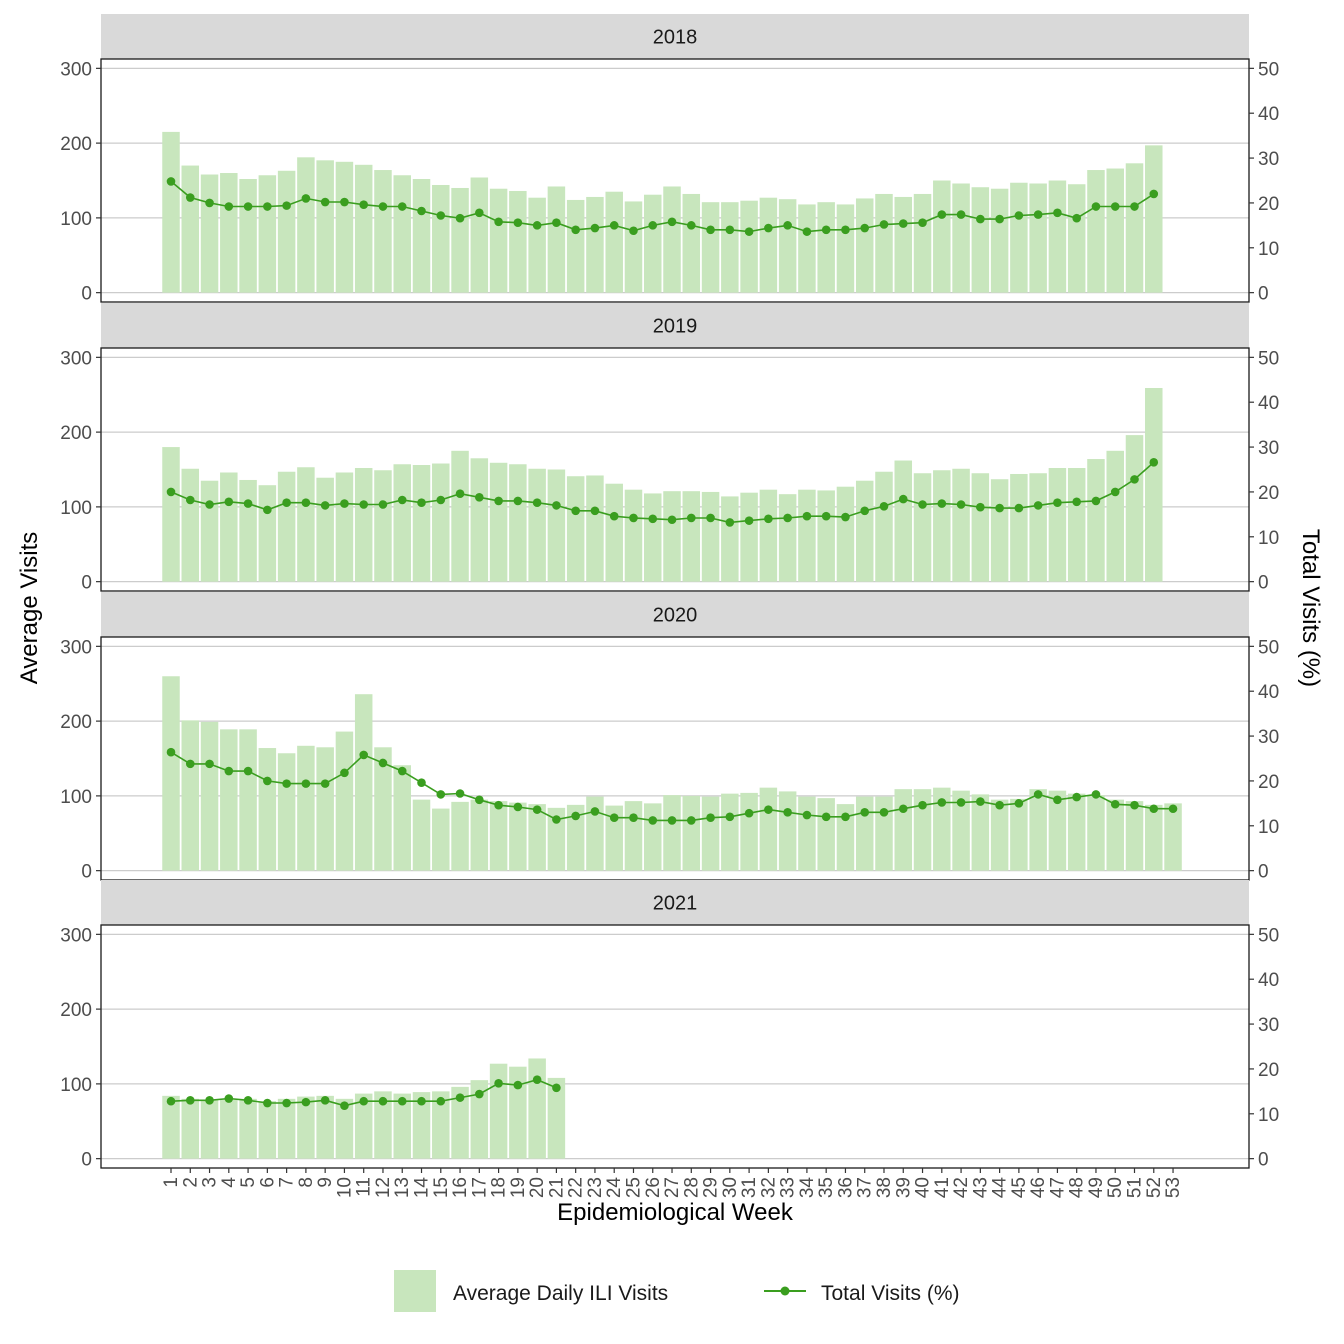 The height and width of the screenshot is (1344, 1344). What do you see at coordinates (961, 1187) in the screenshot?
I see `x-tick-label: 42` at bounding box center [961, 1187].